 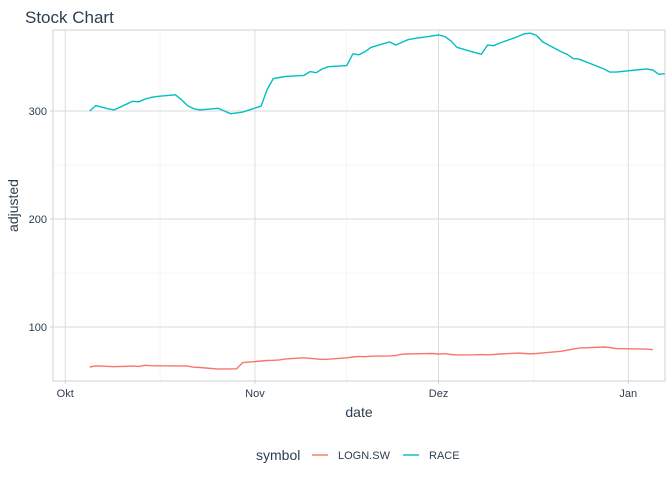 What do you see at coordinates (364, 456) in the screenshot?
I see `legend-label-logn-sw: LOGN.SW` at bounding box center [364, 456].